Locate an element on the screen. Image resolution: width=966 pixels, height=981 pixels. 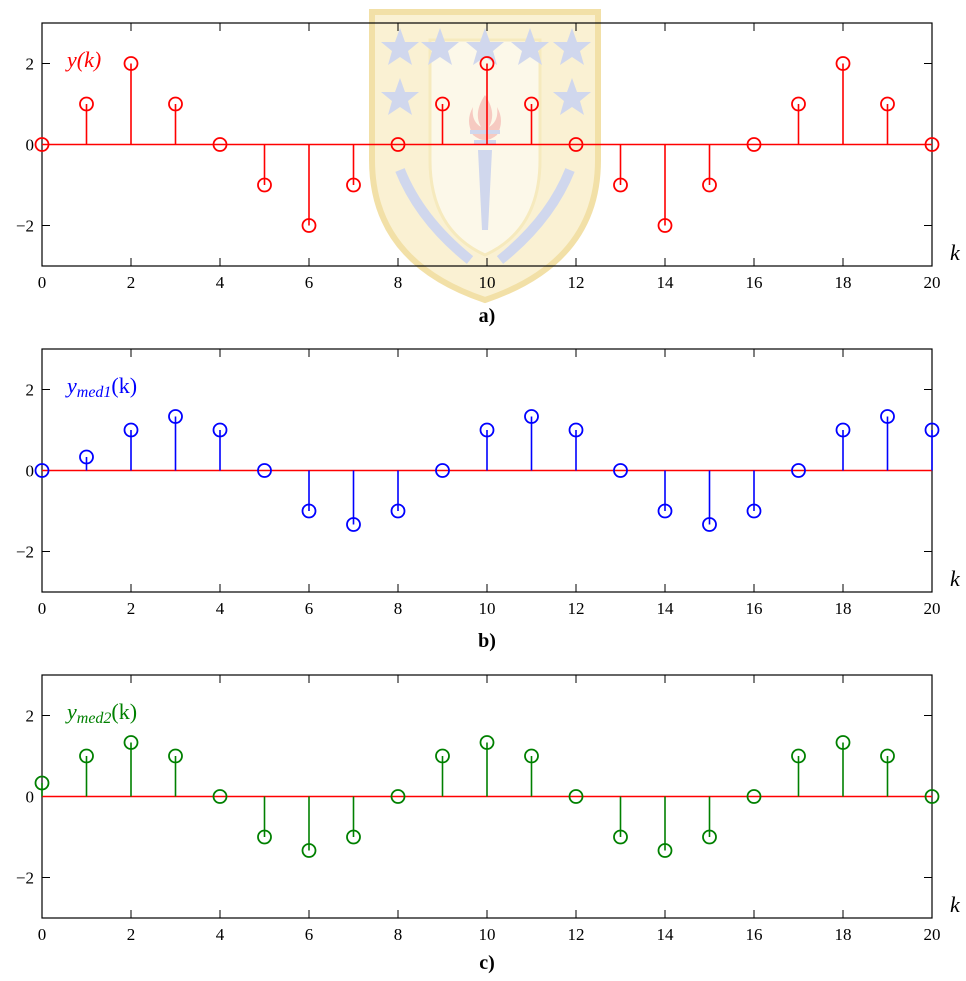
y-tick-label: 0 is located at coordinates (30, 145).